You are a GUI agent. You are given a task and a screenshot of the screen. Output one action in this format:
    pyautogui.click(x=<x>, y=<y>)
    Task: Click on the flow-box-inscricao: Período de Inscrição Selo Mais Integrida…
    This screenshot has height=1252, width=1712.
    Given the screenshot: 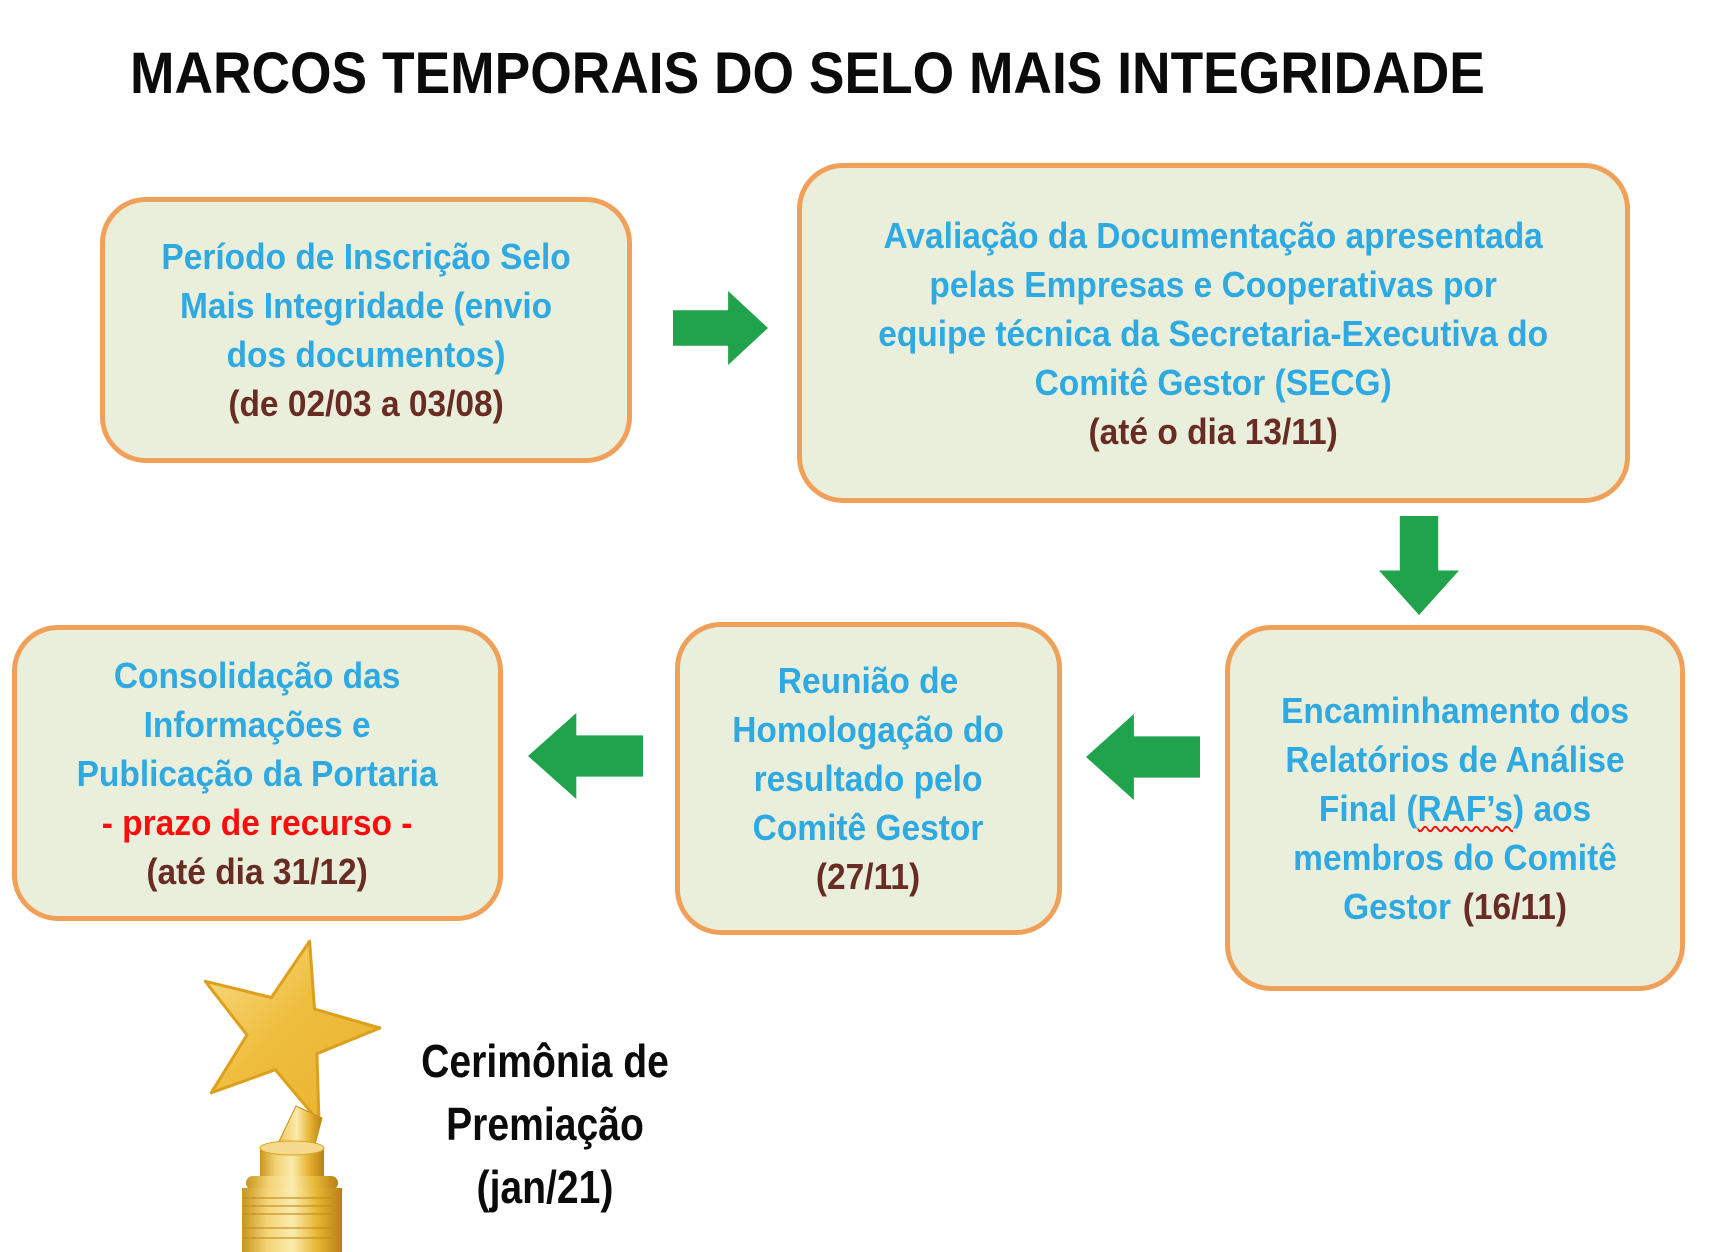 What is the action you would take?
    pyautogui.click(x=366, y=330)
    